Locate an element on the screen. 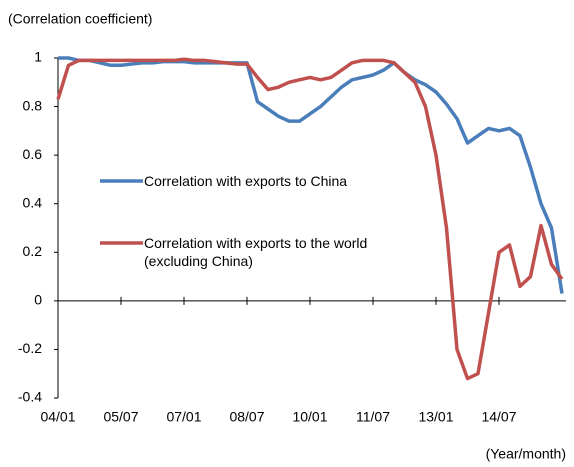 The image size is (574, 467). y-tick-label: 1 is located at coordinates (38, 57).